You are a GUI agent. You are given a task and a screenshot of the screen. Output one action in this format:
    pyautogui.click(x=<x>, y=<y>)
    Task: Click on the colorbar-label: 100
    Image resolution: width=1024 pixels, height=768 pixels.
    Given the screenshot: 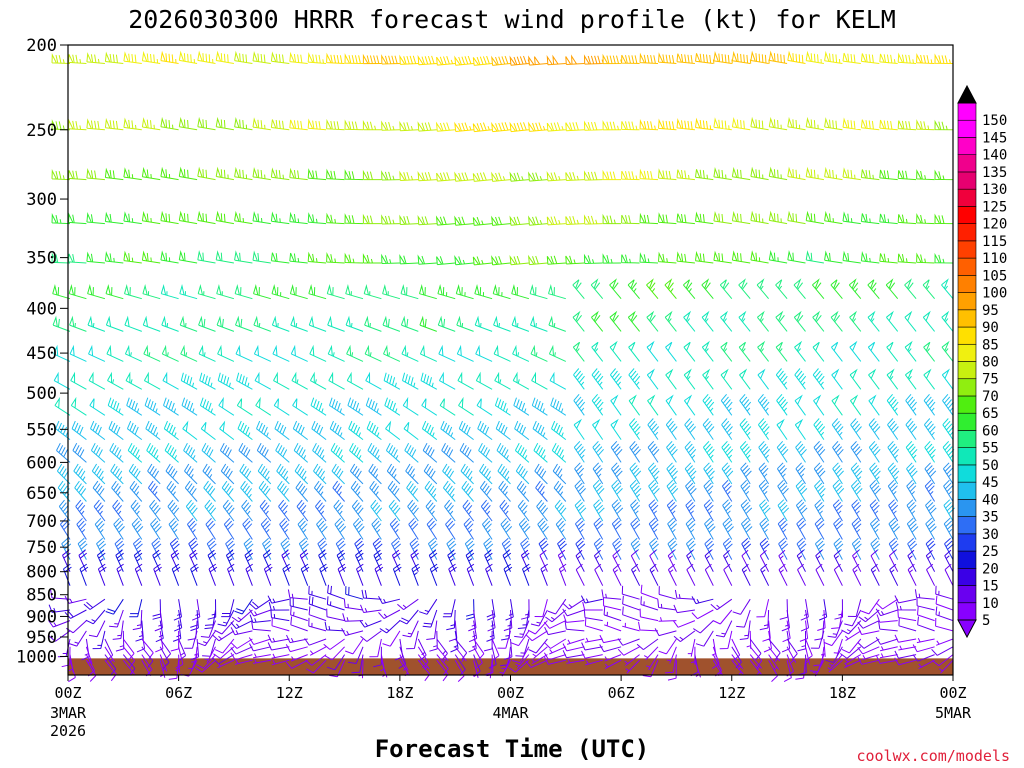 What is the action you would take?
    pyautogui.click(x=994, y=294)
    